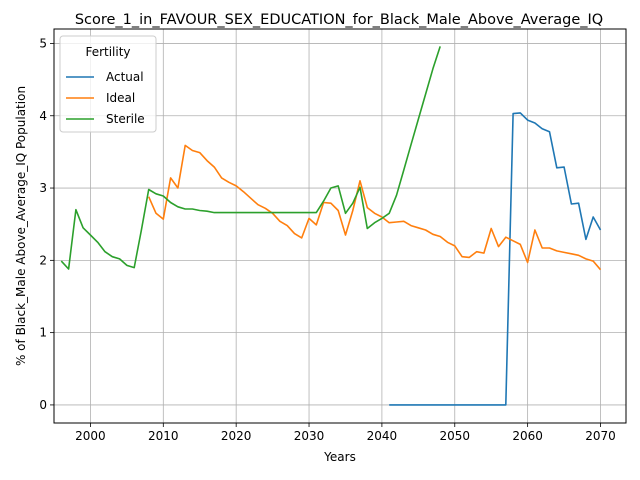 The width and height of the screenshot is (640, 480). What do you see at coordinates (43, 188) in the screenshot?
I see `y-tick-label: 3` at bounding box center [43, 188].